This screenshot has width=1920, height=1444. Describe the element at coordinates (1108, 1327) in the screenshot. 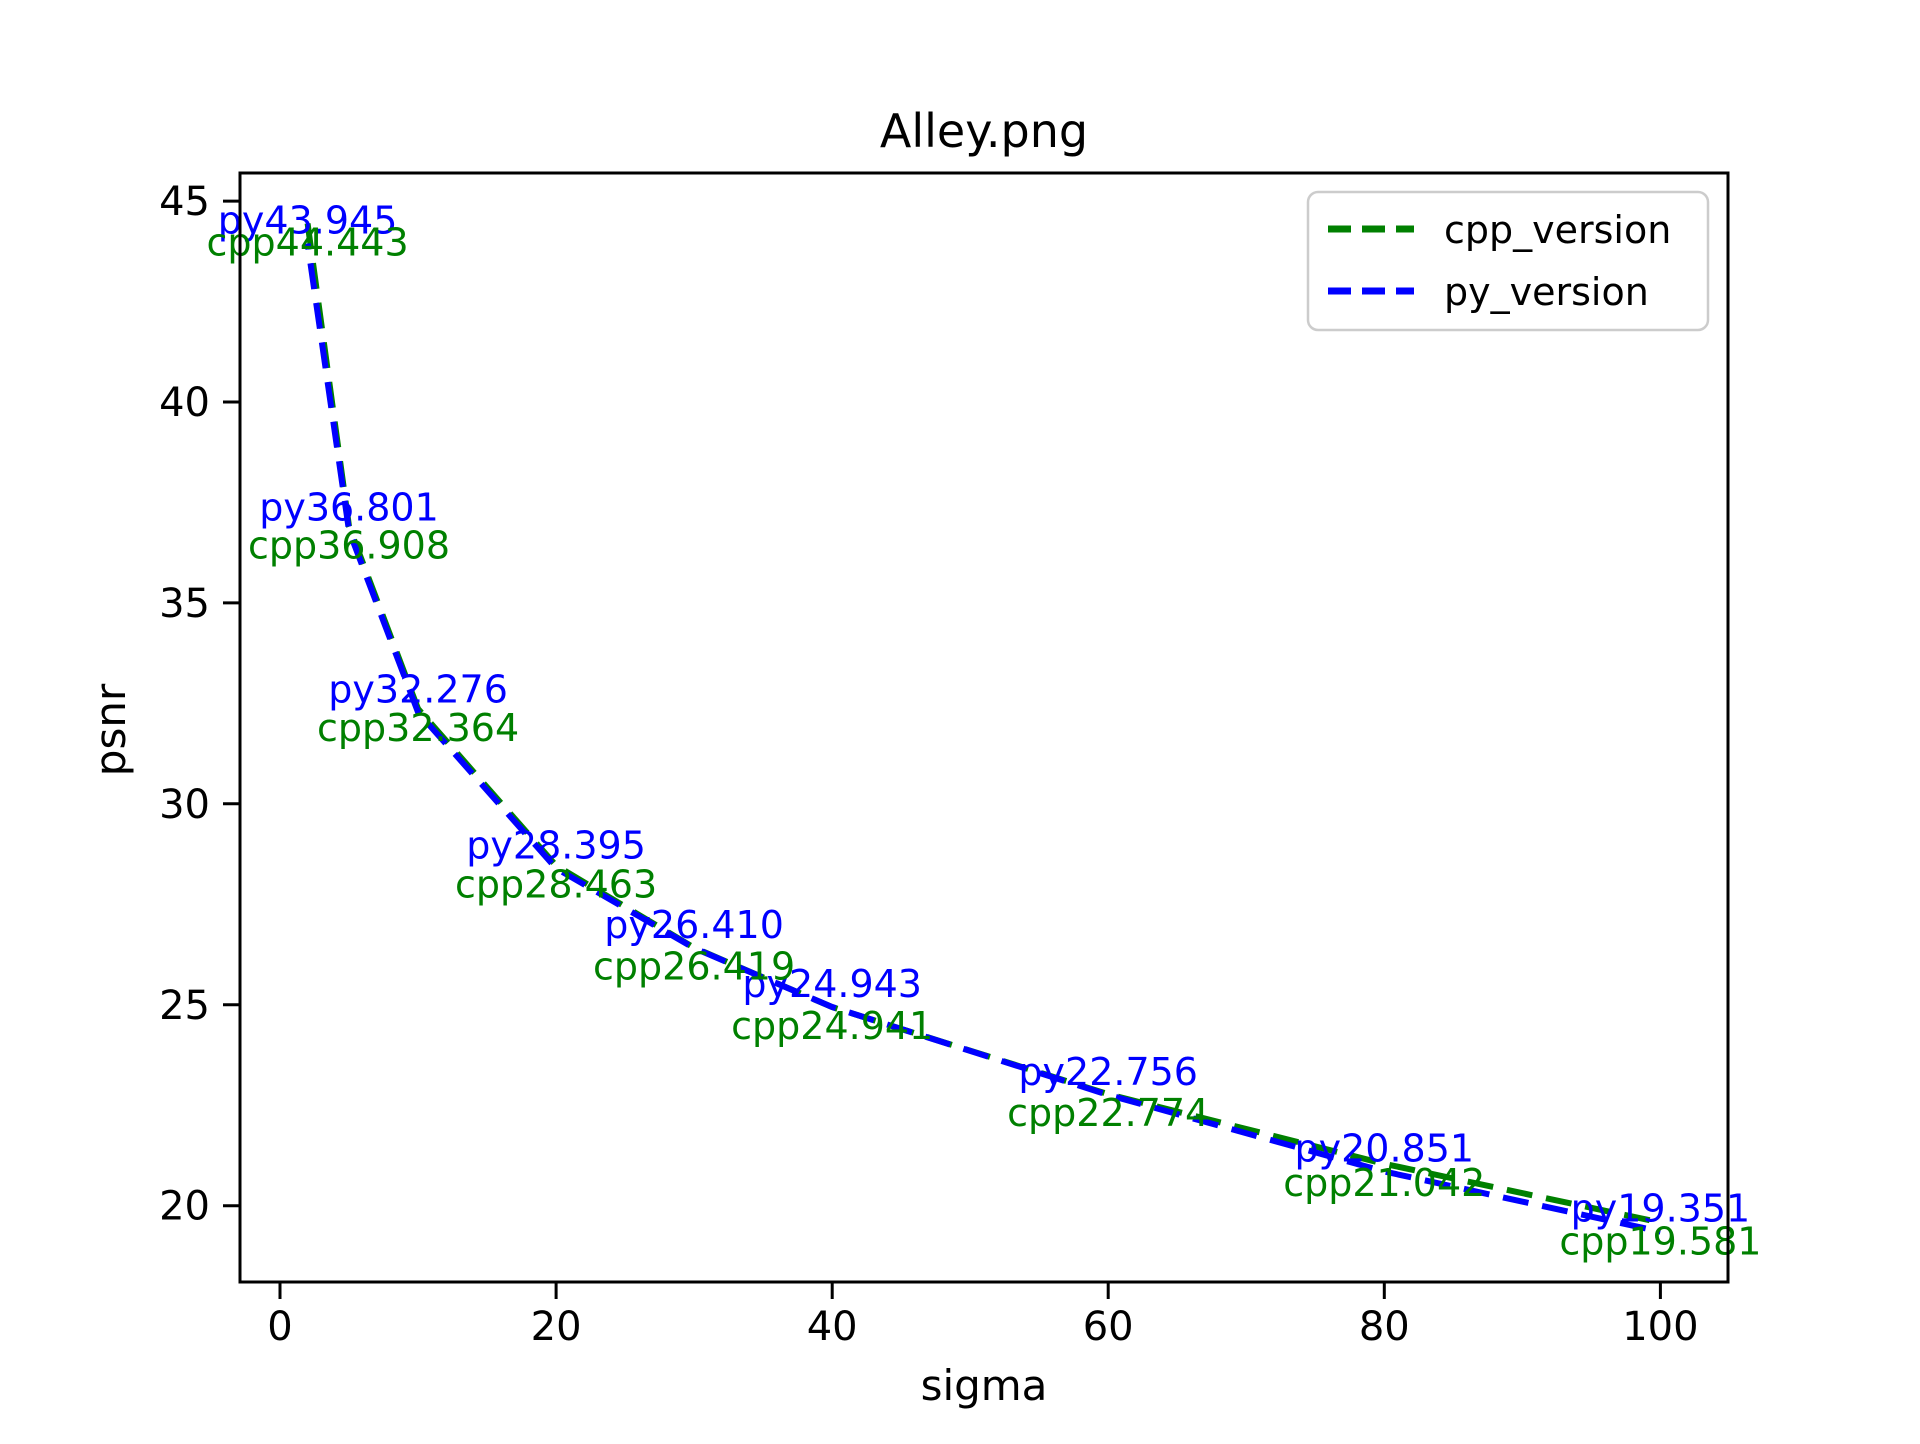

I see `x-tick-label: 60` at that location.